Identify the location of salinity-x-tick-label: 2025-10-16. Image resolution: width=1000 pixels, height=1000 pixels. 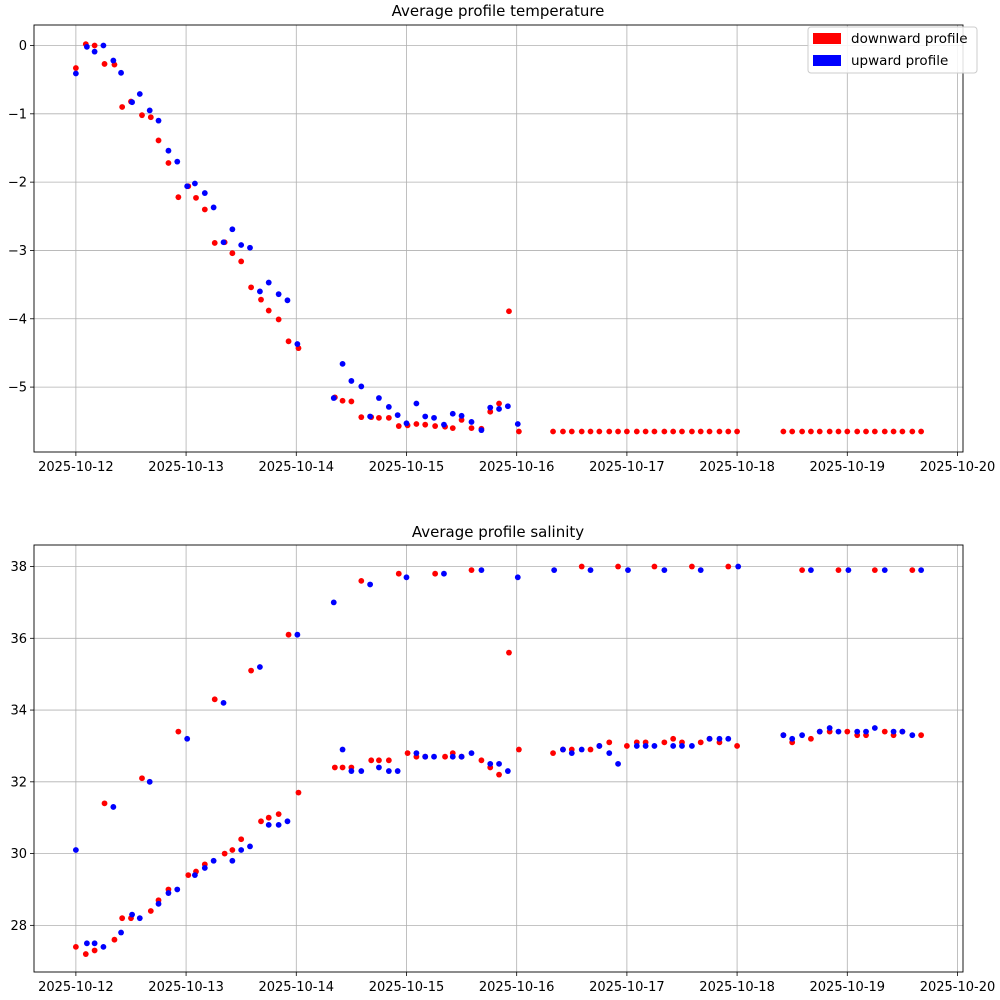
(517, 987).